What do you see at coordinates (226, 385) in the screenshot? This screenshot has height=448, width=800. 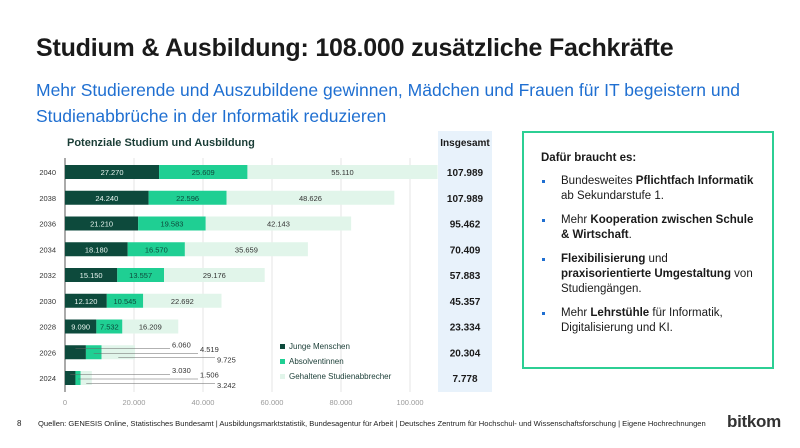 I see `data-label: 3.242` at bounding box center [226, 385].